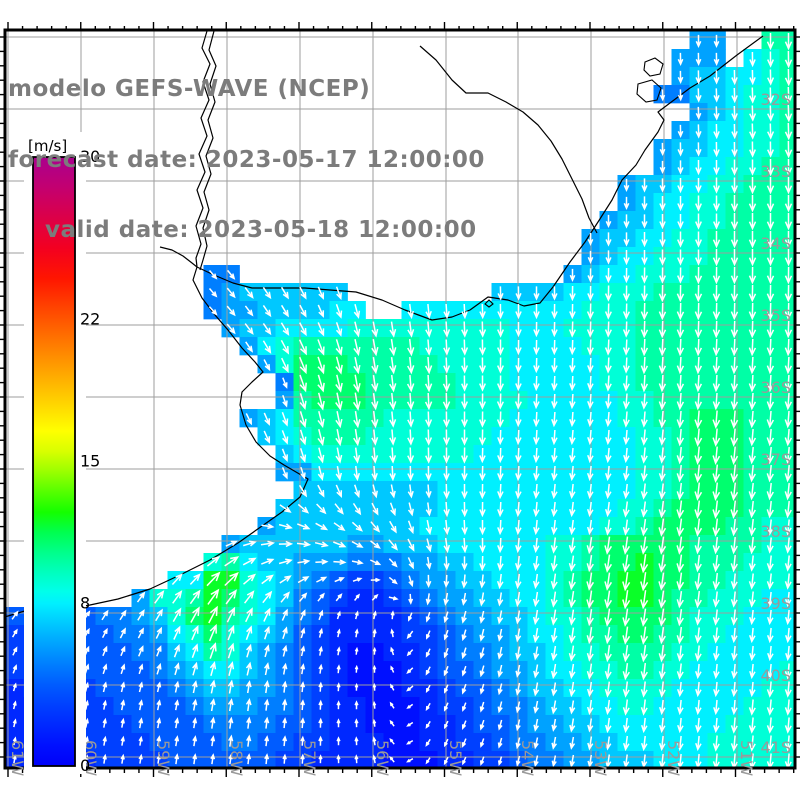  I want to click on lon-label: 54W, so click(527, 758).